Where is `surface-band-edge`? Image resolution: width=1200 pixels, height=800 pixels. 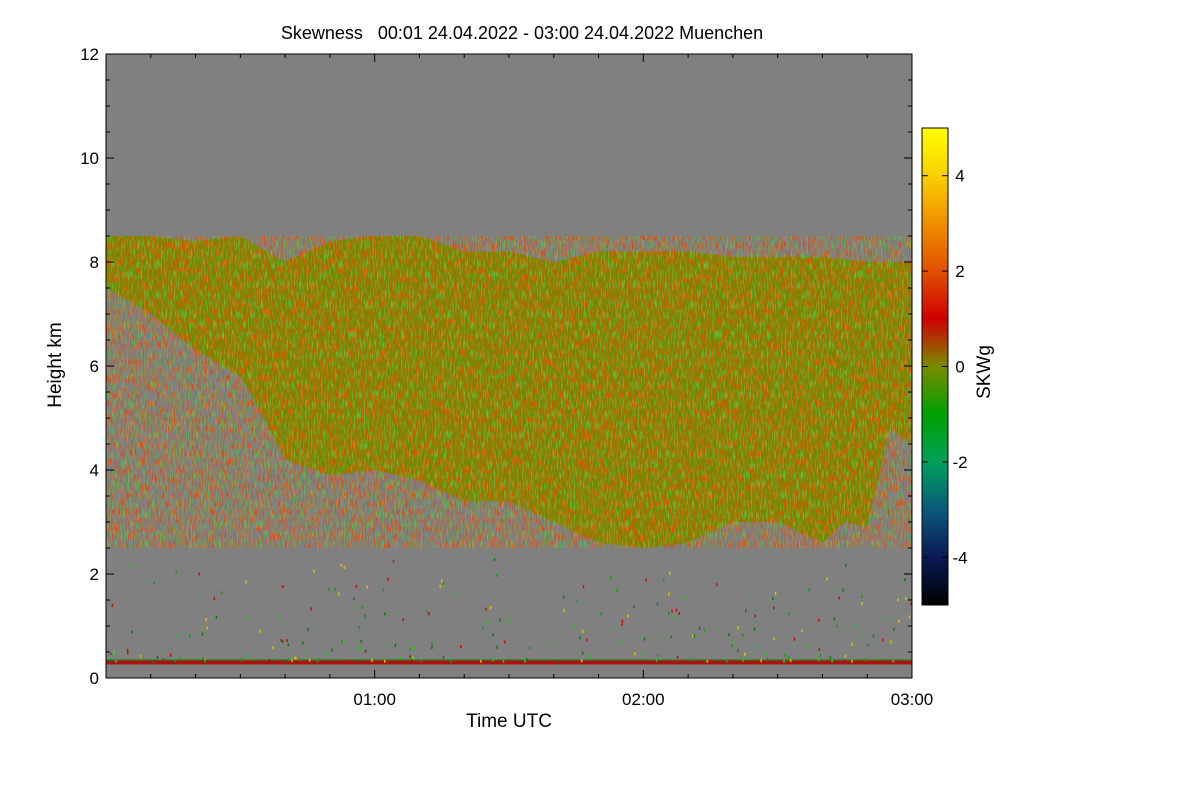
surface-band-edge is located at coordinates (509, 660).